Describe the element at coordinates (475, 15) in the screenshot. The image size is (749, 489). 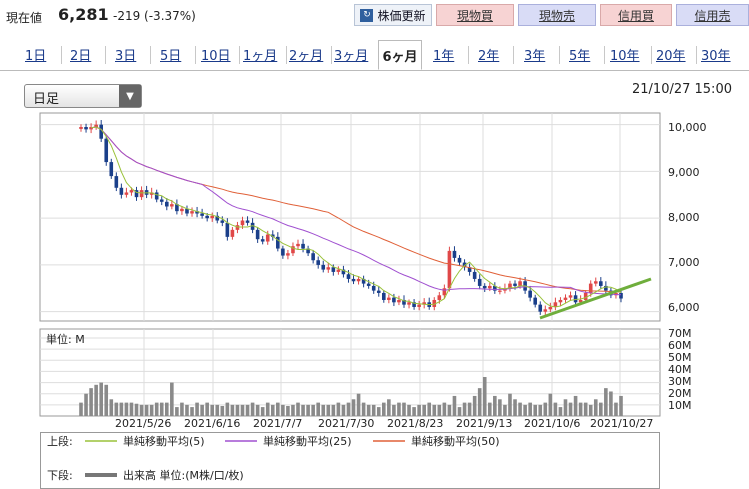
I see `cash-buy-button: 現物買` at that location.